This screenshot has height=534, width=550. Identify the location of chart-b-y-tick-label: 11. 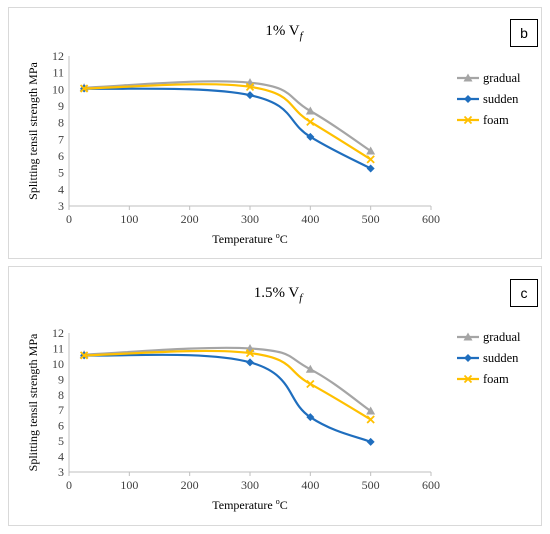
(58, 73).